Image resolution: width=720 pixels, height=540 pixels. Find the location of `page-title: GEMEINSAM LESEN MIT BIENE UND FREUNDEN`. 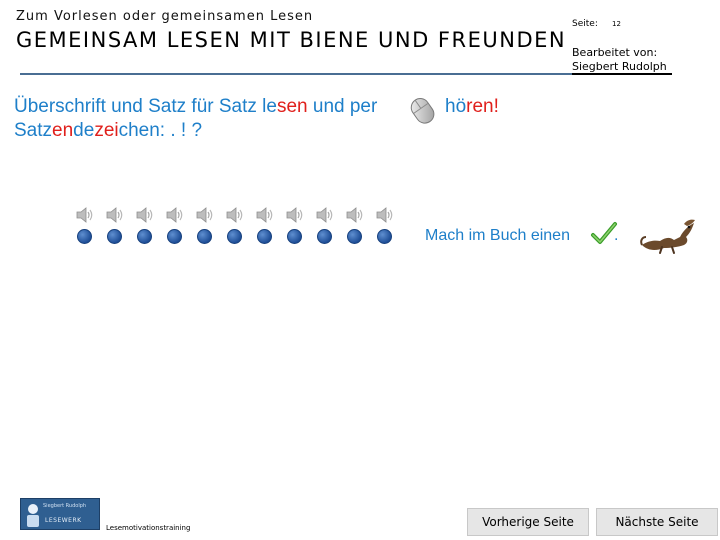

page-title: GEMEINSAM LESEN MIT BIENE UND FREUNDEN is located at coordinates (291, 40).